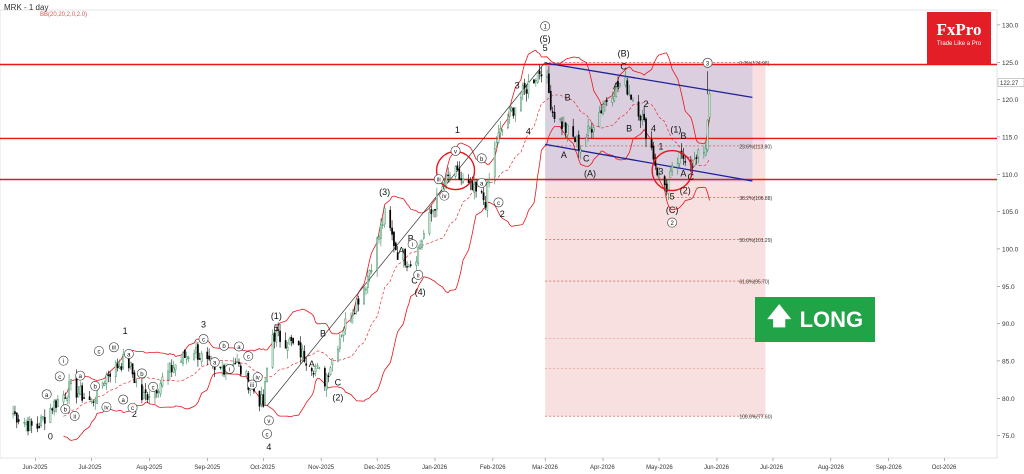 Image resolution: width=1024 pixels, height=474 pixels. I want to click on x-tick-label: Feb-2026, so click(493, 468).